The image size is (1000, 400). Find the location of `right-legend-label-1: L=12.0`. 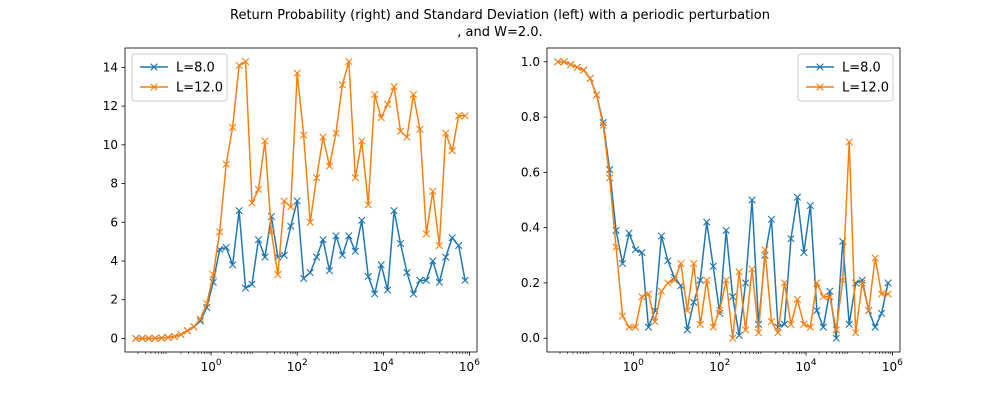

right-legend-label-1: L=12.0 is located at coordinates (865, 88).